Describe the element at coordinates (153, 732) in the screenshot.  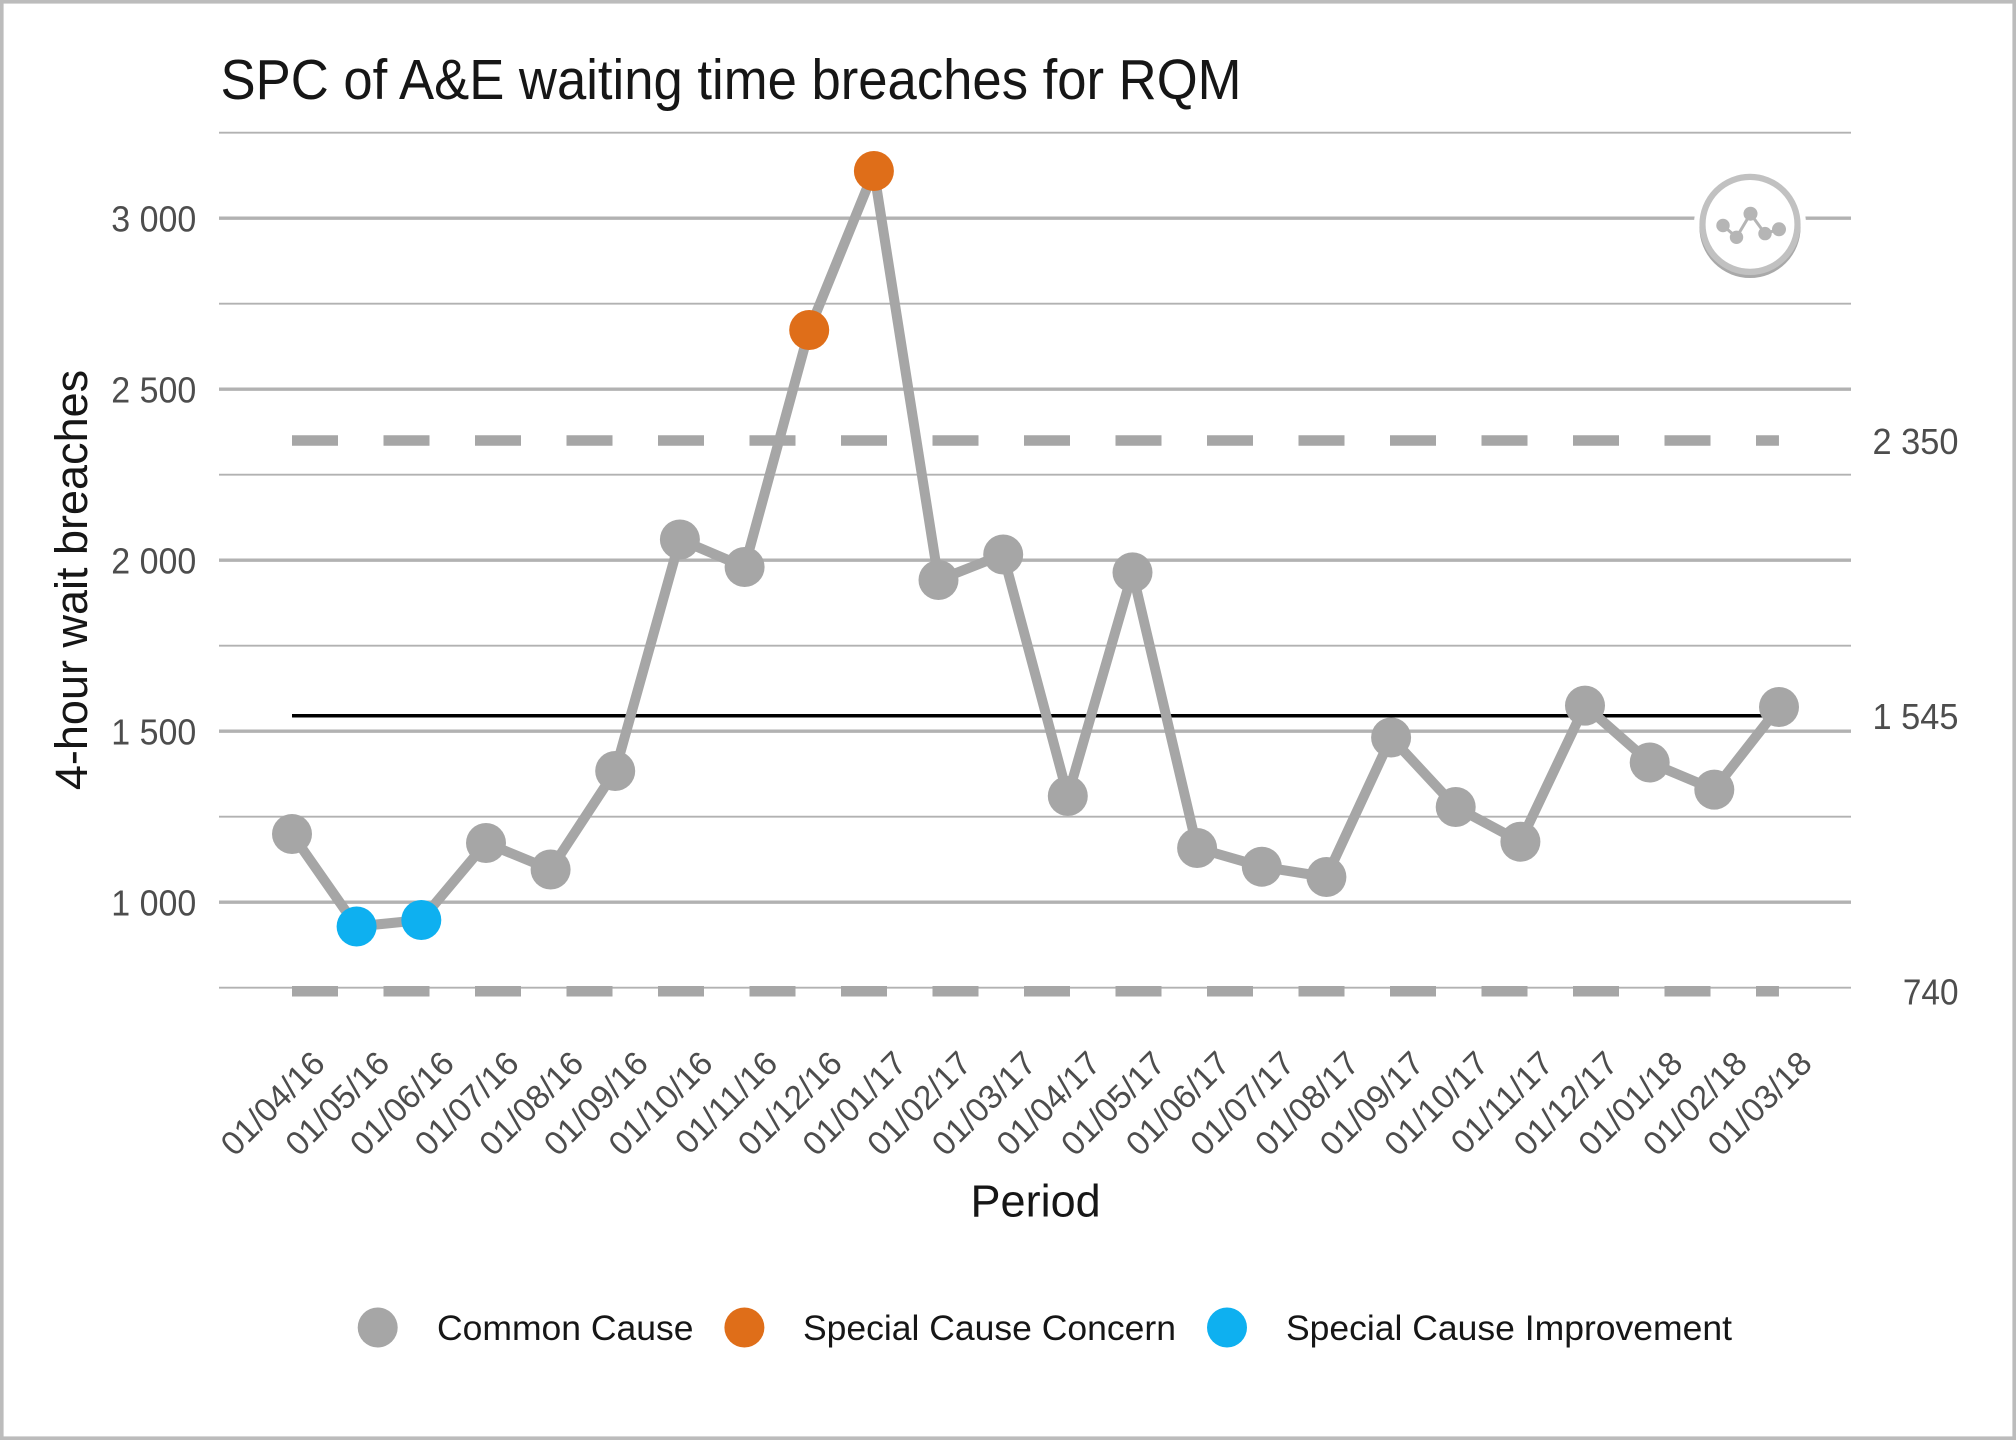
I see `svg-text: 1 500` at that location.